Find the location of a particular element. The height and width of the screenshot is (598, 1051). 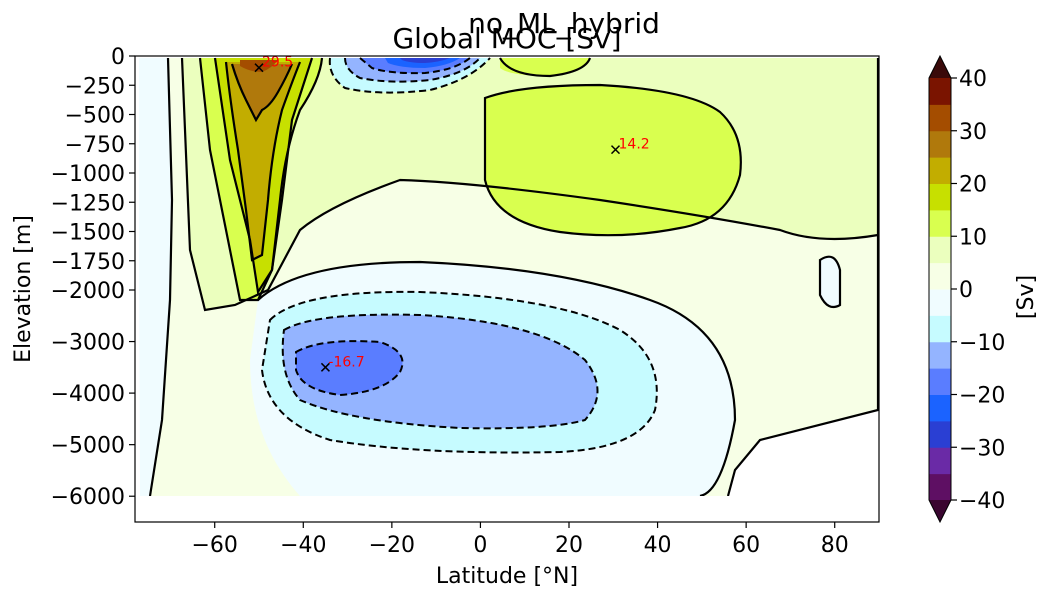

land-mask-bottom is located at coordinates (507, 509).